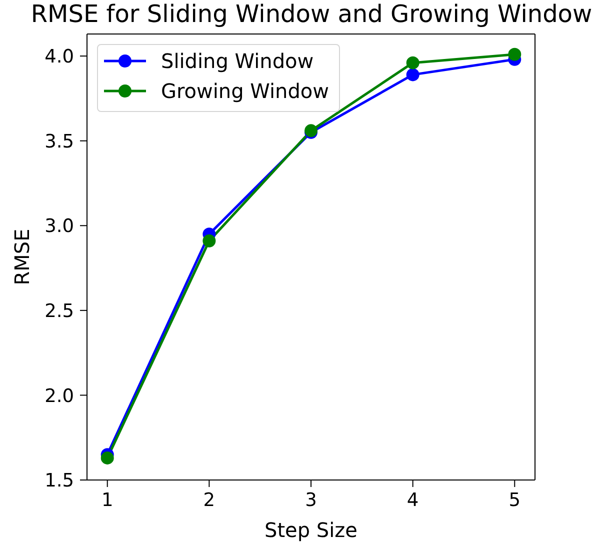 Image resolution: width=594 pixels, height=546 pixels. I want to click on legend-label: Growing Window, so click(245, 91).